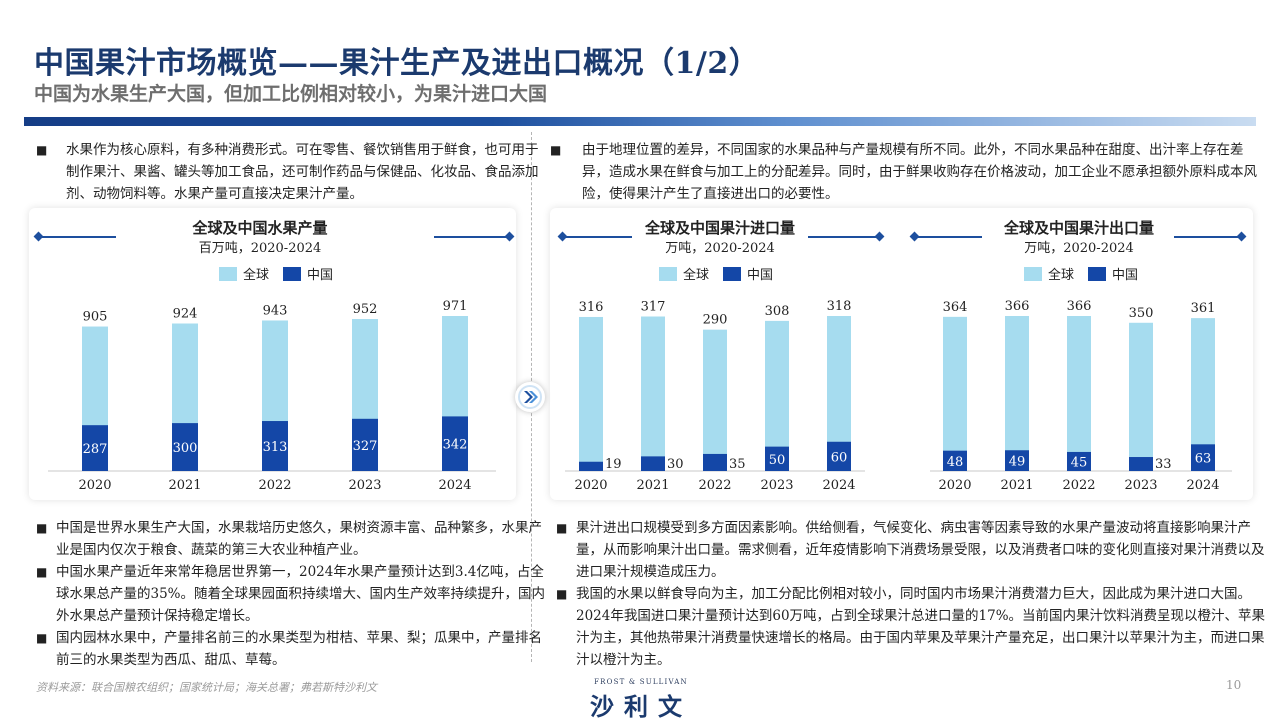 This screenshot has width=1280, height=722. Describe the element at coordinates (1078, 228) in the screenshot. I see `chart-title: 全球及中国果汁出口量` at that location.